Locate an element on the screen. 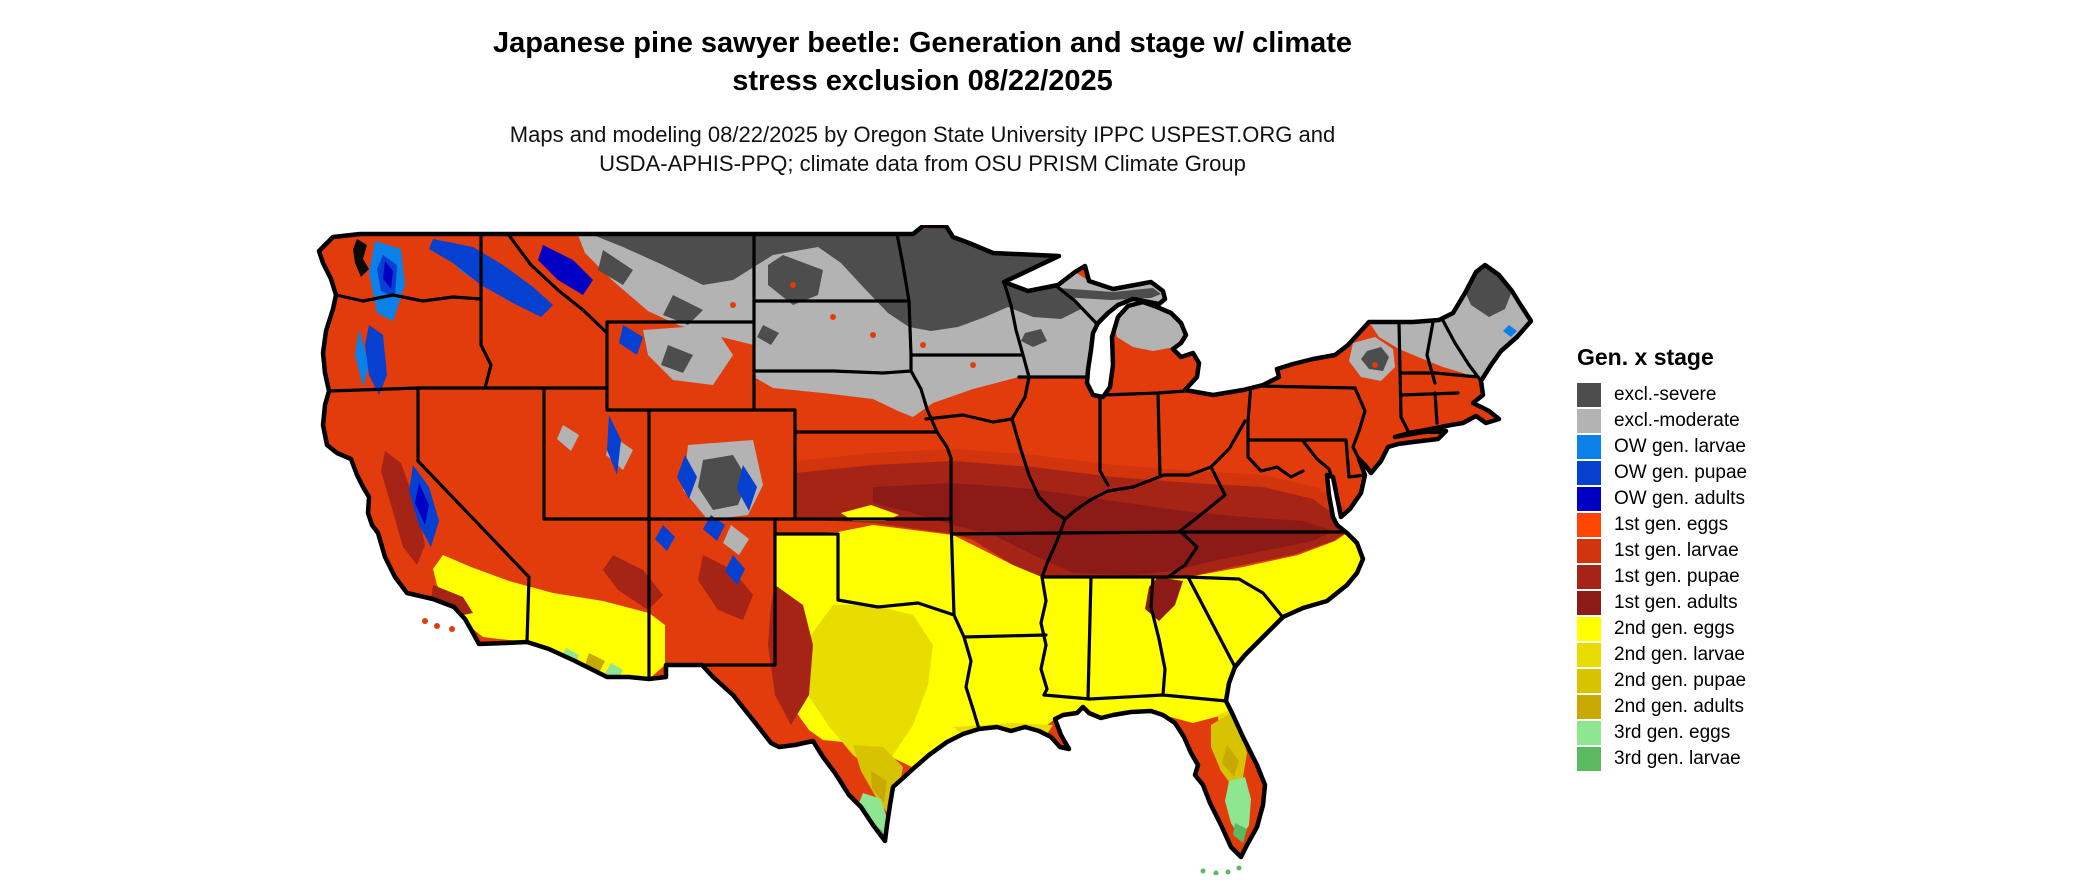 This screenshot has height=892, width=2100. legend-swatch-excl-severe is located at coordinates (1589, 395).